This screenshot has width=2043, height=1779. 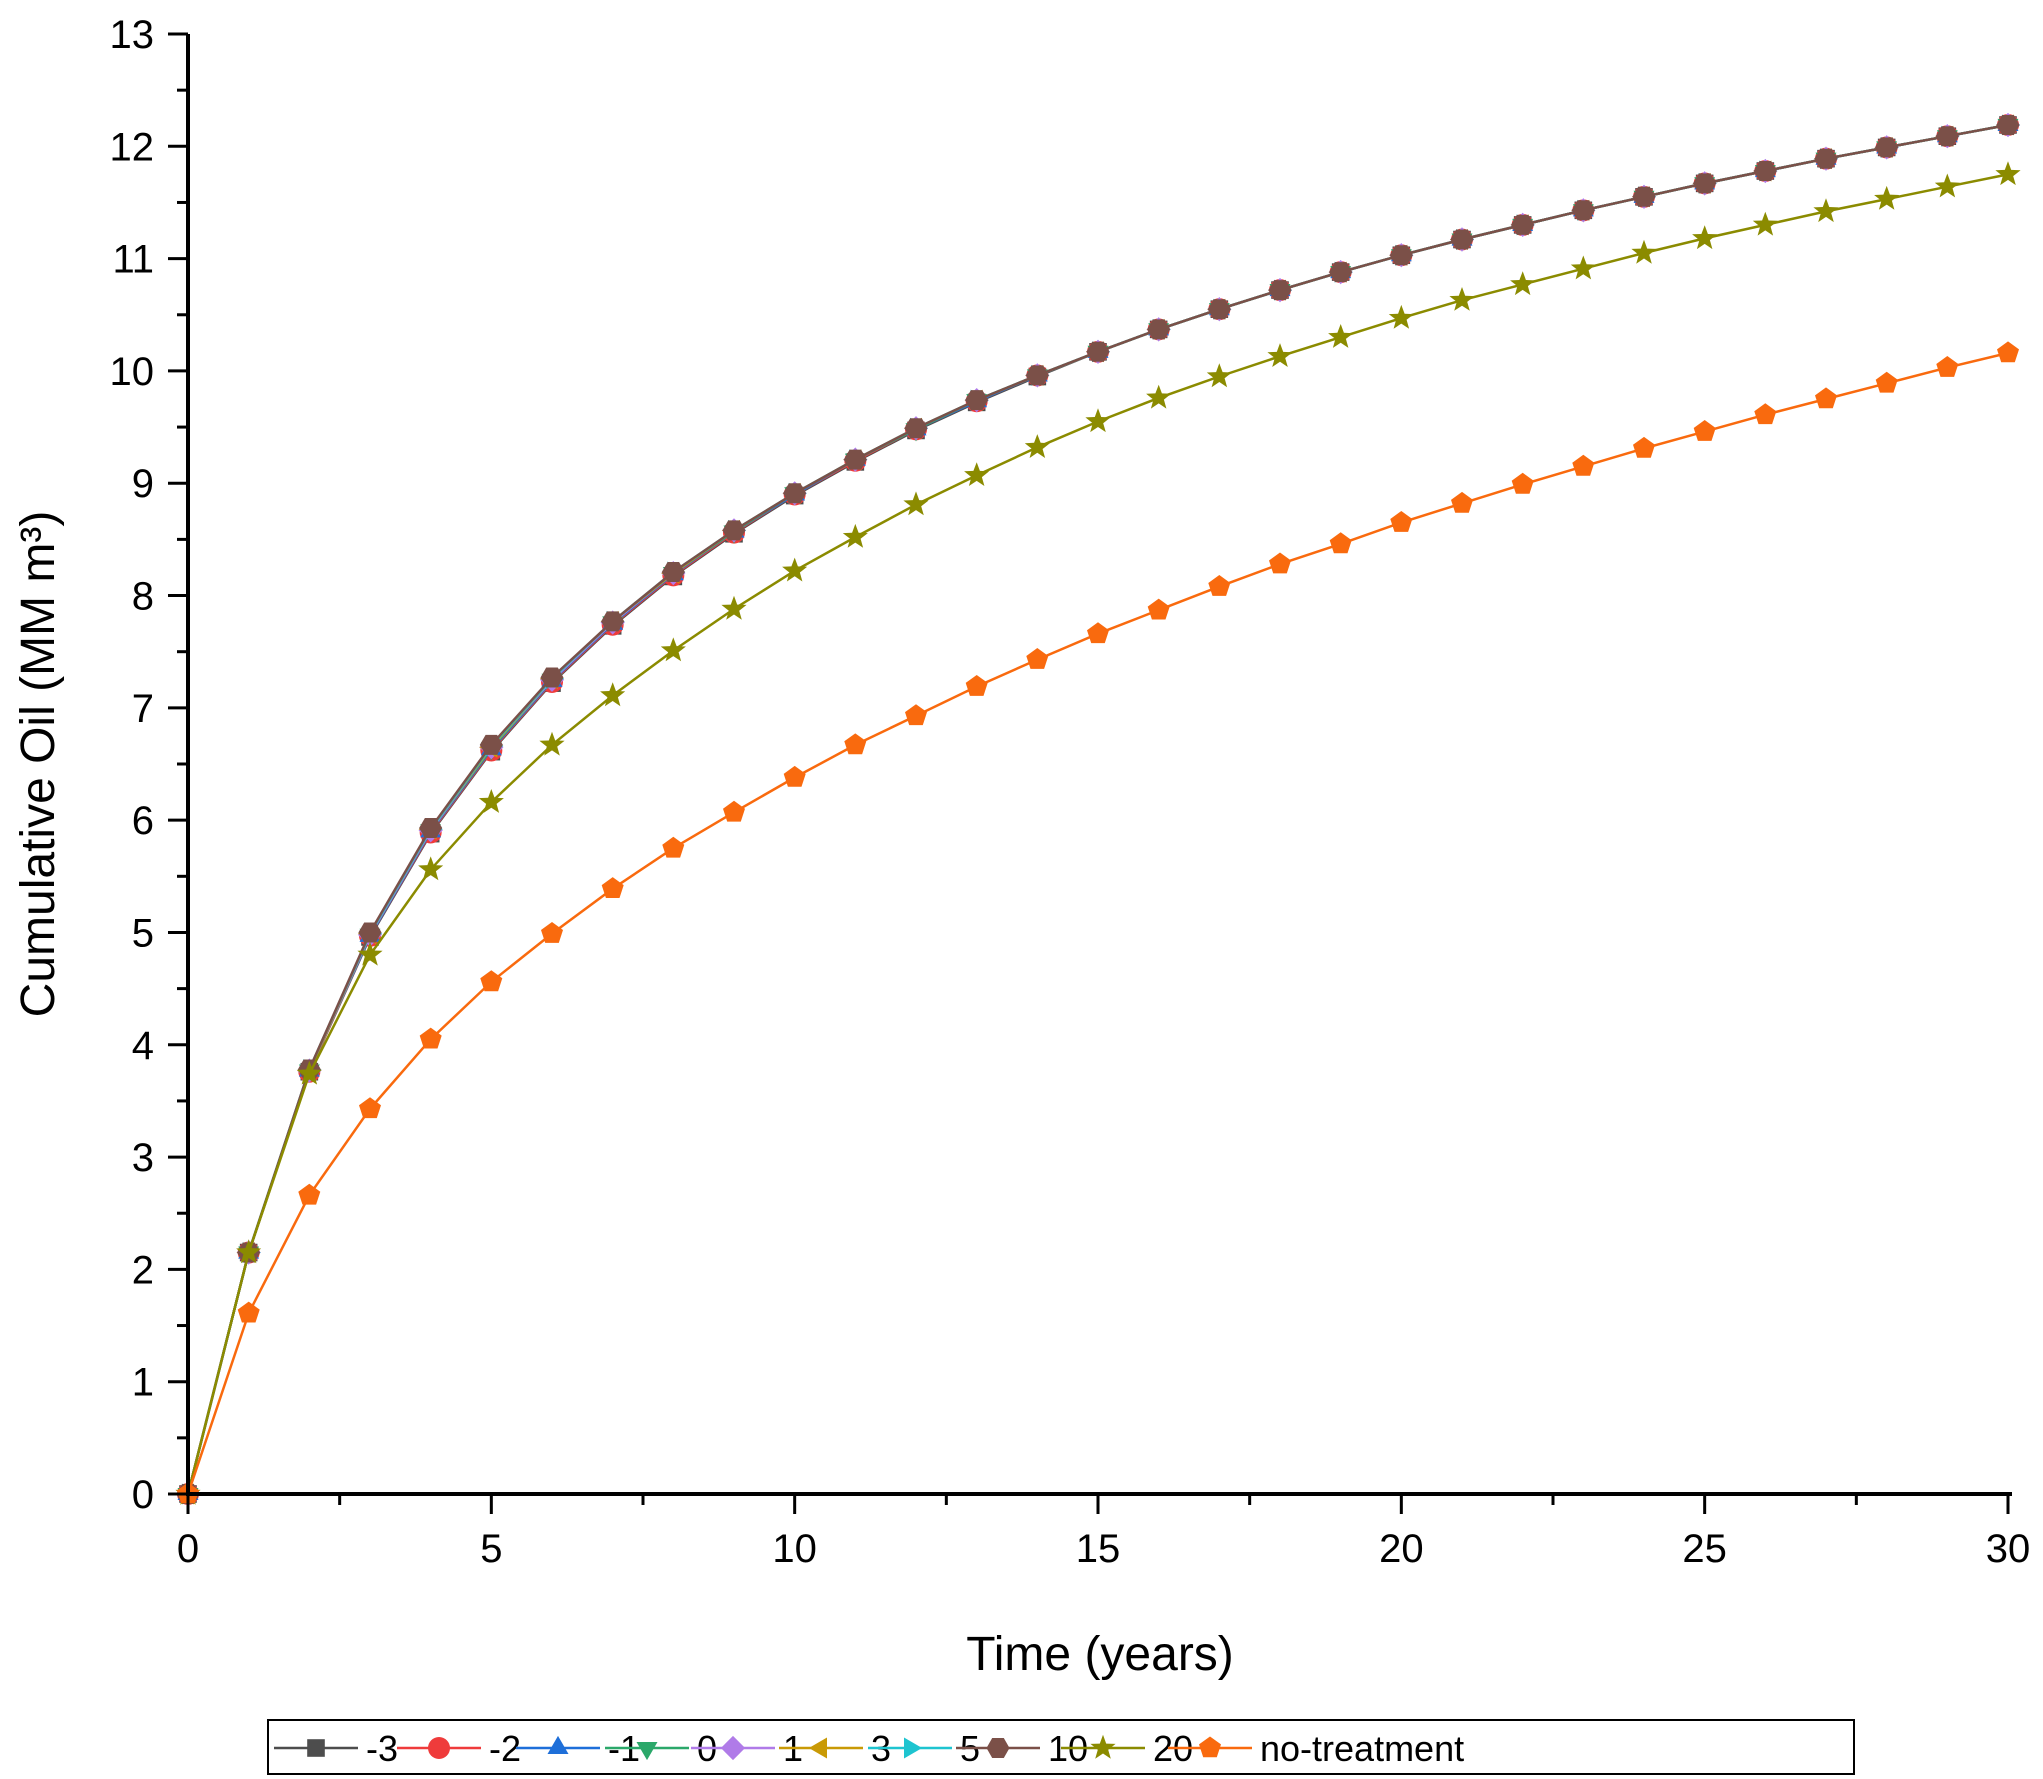 I want to click on y-tick-label: 4, so click(x=143, y=1046).